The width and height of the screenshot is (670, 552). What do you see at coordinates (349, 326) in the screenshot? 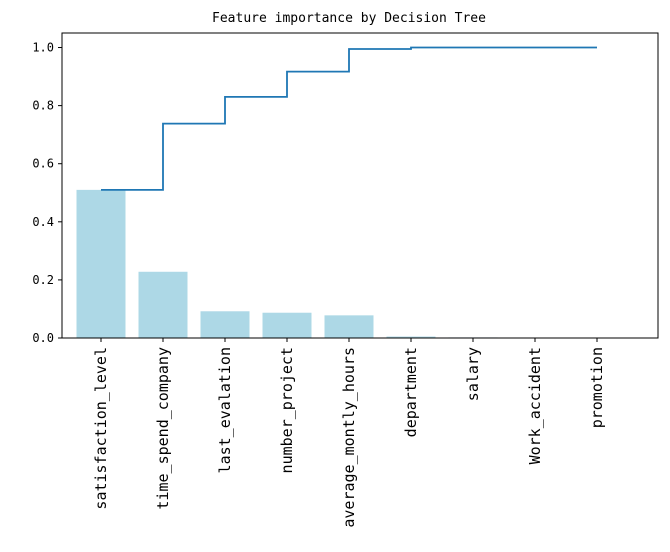
I see `bar-average_montly_hours` at bounding box center [349, 326].